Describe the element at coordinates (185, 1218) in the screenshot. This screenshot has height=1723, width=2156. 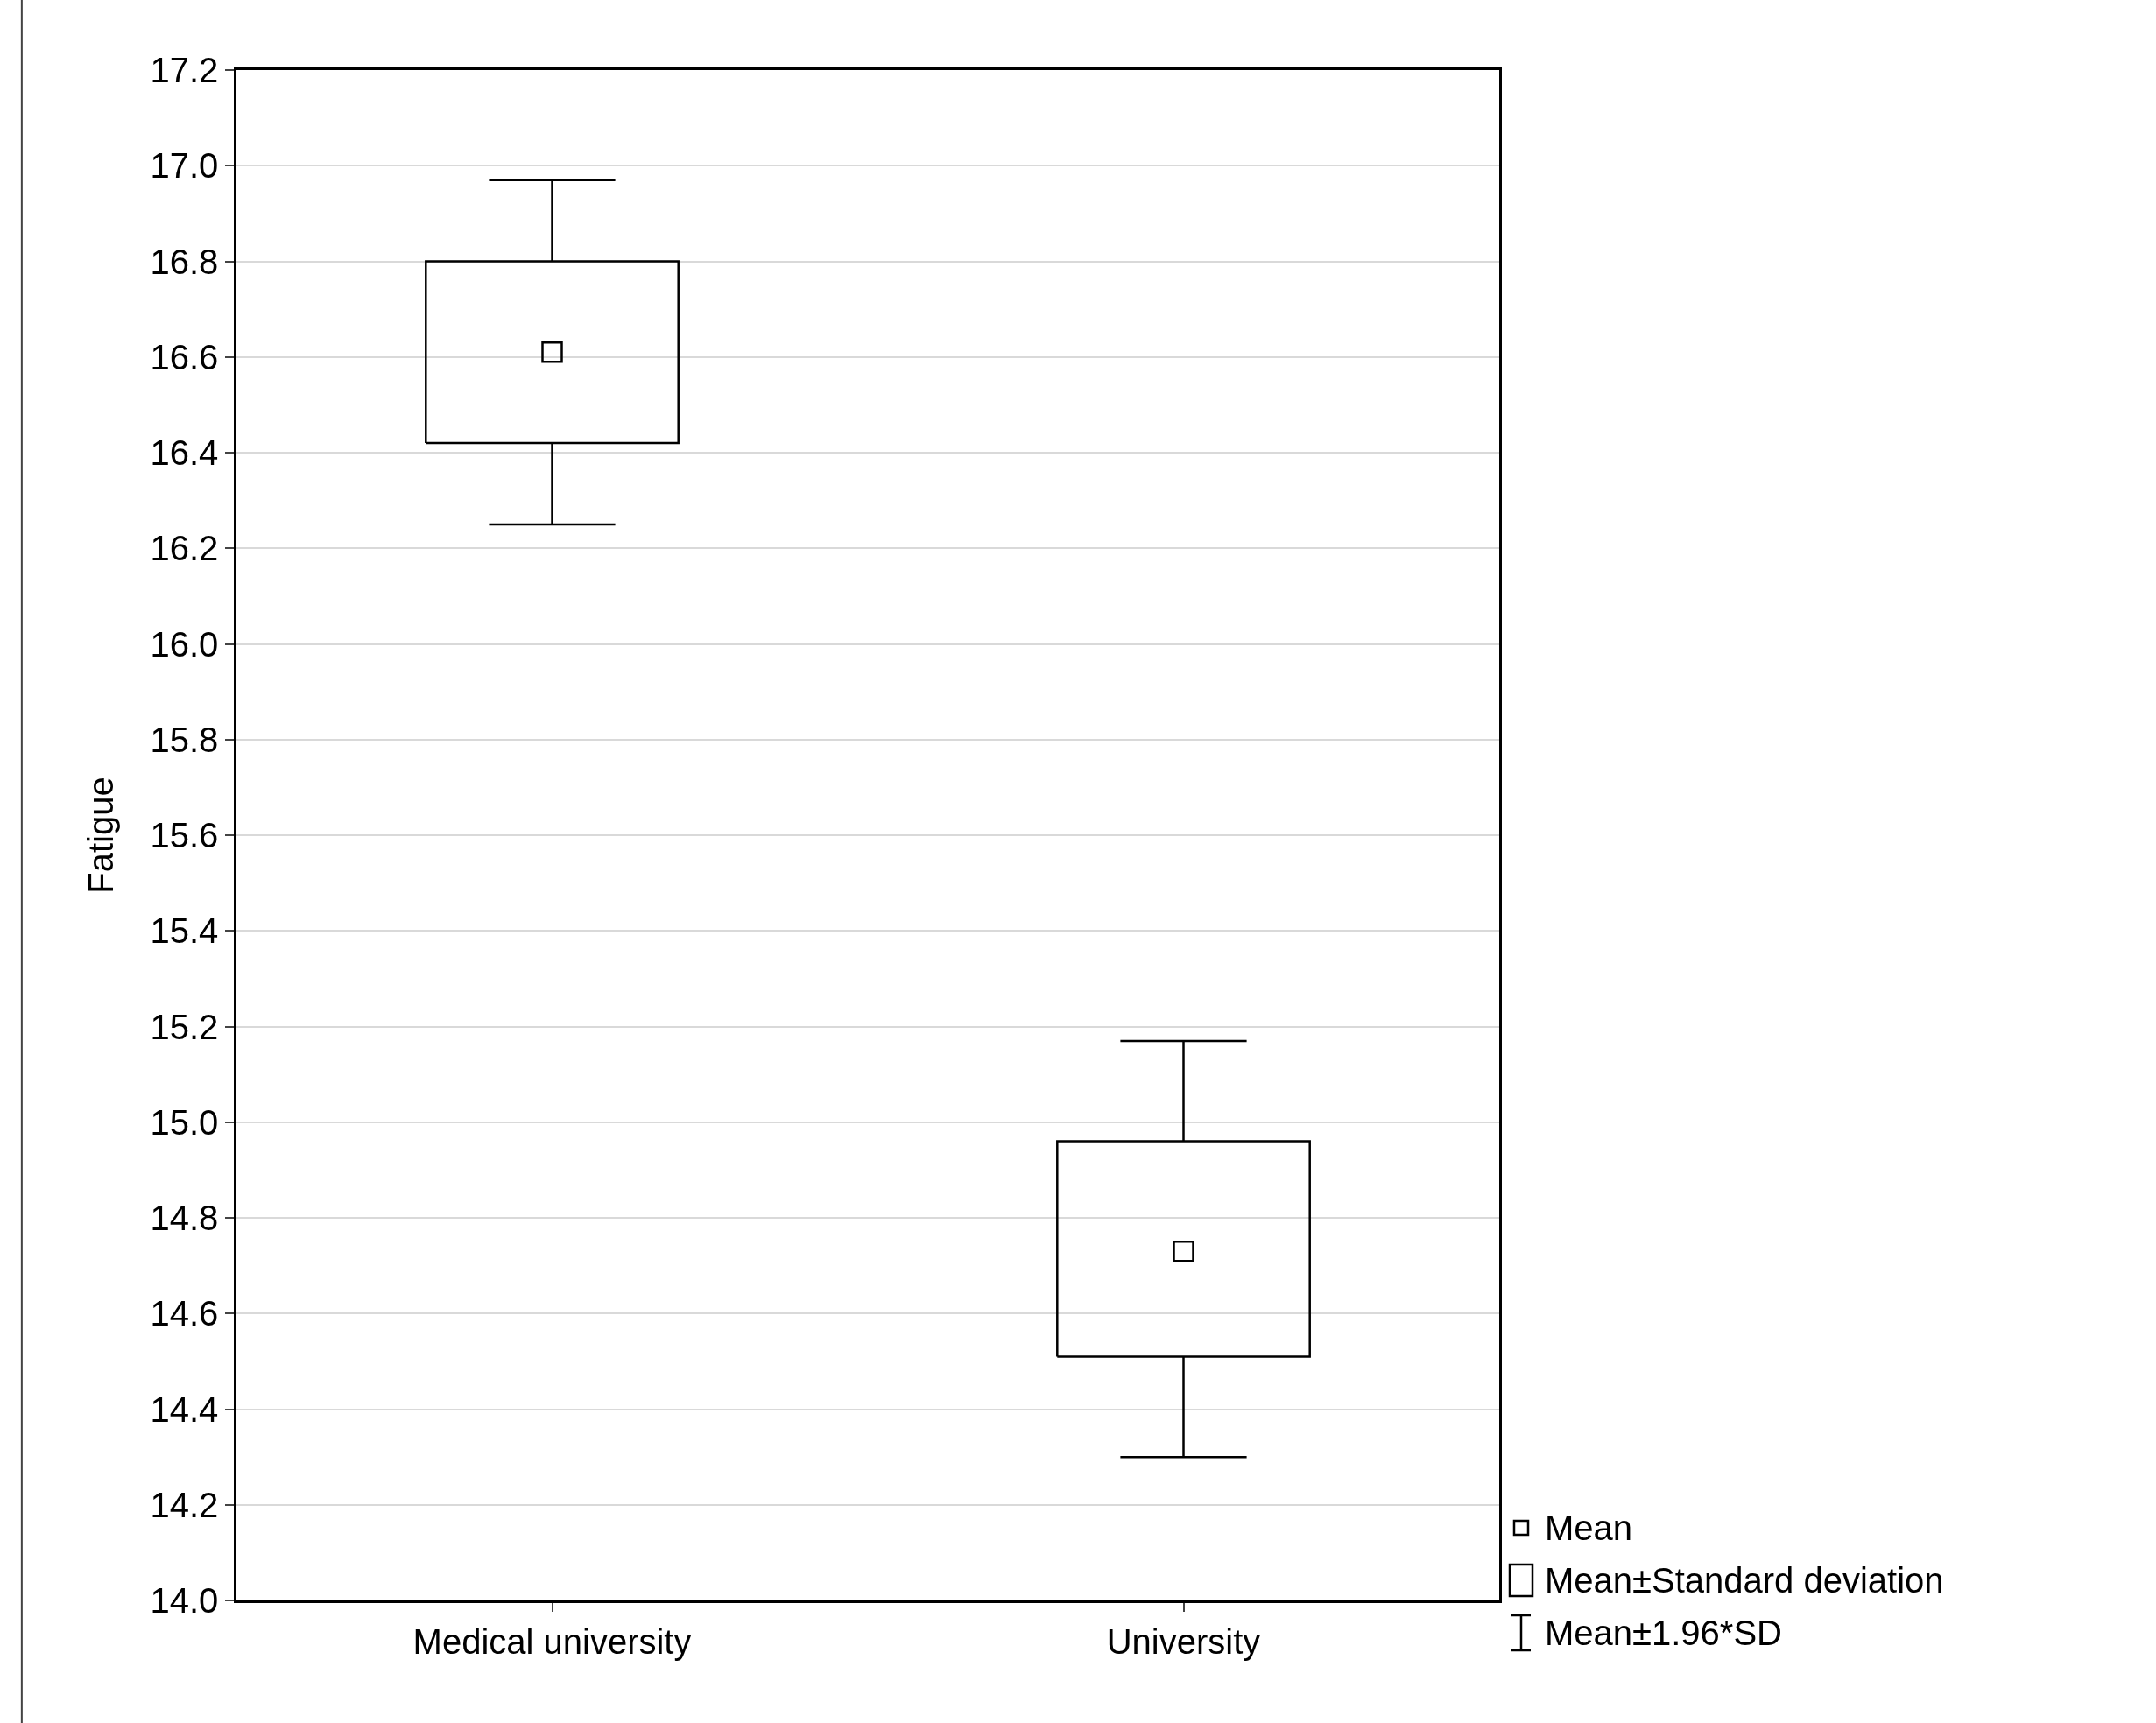
I see `y-tick-label: 14.8` at that location.